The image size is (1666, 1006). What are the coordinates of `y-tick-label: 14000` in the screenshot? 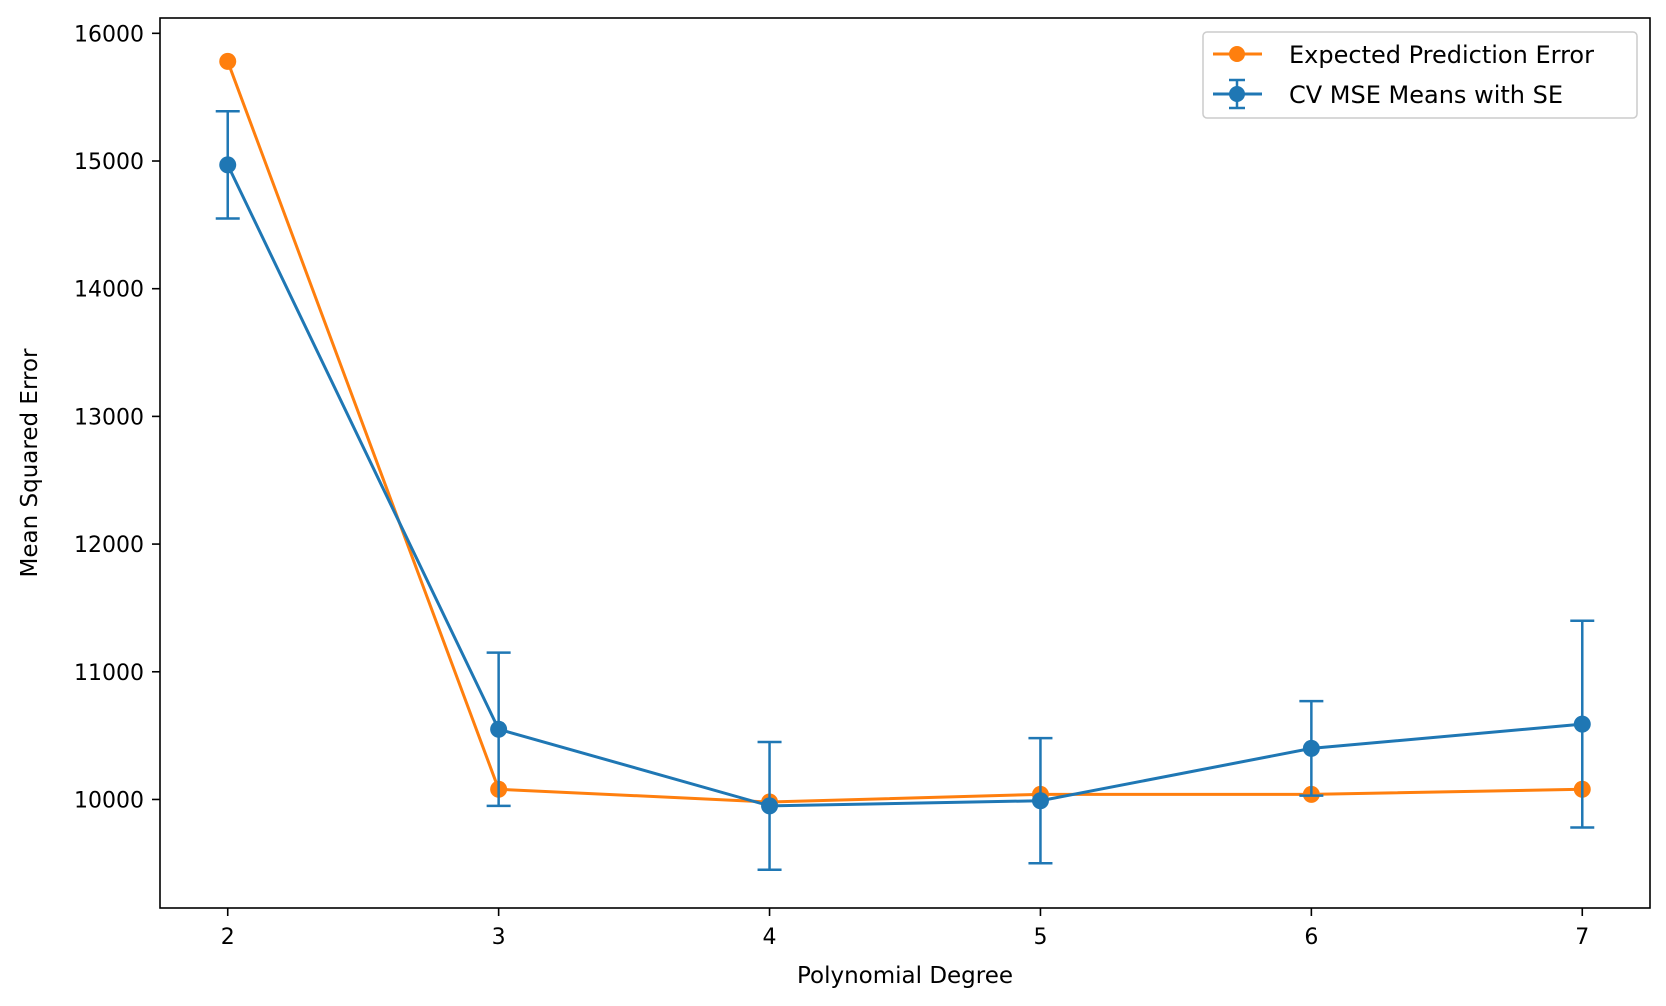 It's located at (109, 290).